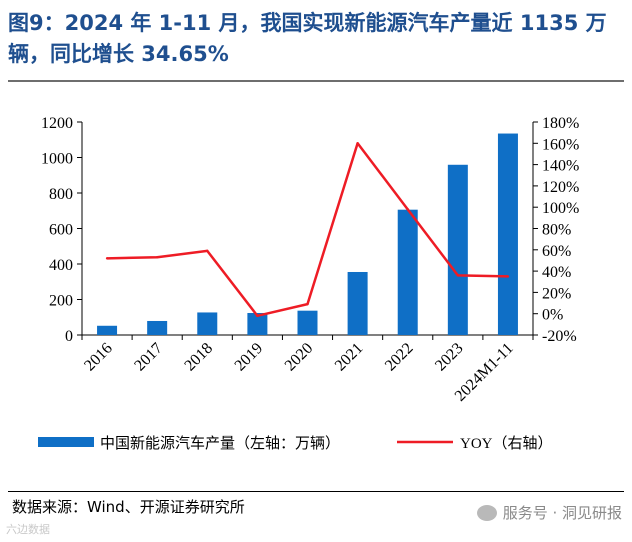 This screenshot has width=632, height=542. I want to click on y-left-tick-label: 0, so click(69, 336).